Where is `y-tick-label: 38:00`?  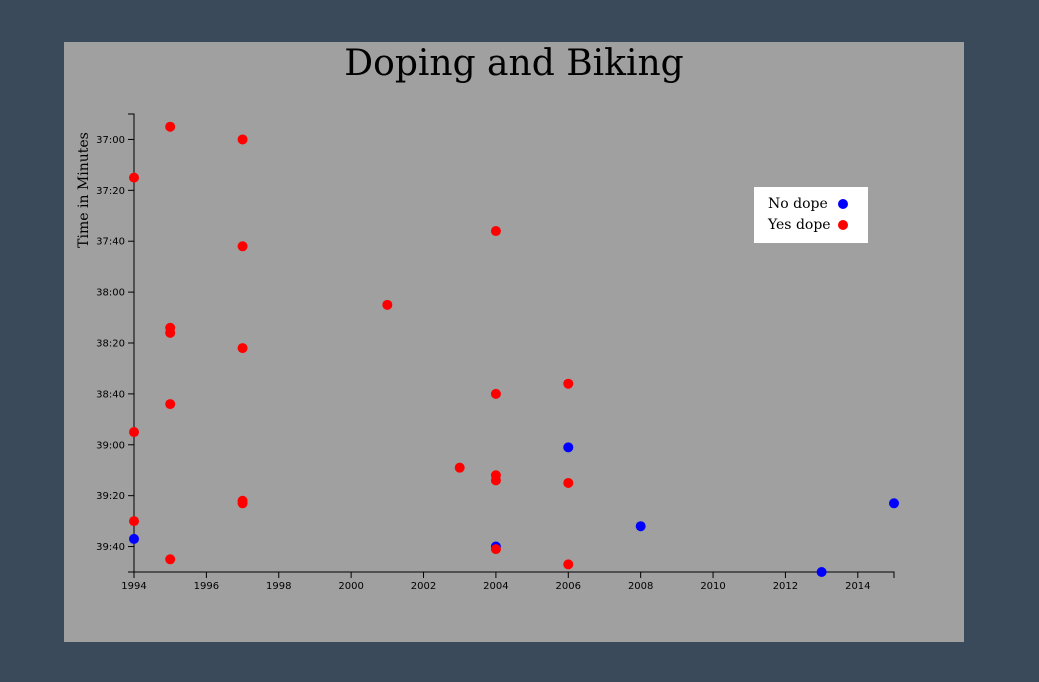 y-tick-label: 38:00 is located at coordinates (110, 293).